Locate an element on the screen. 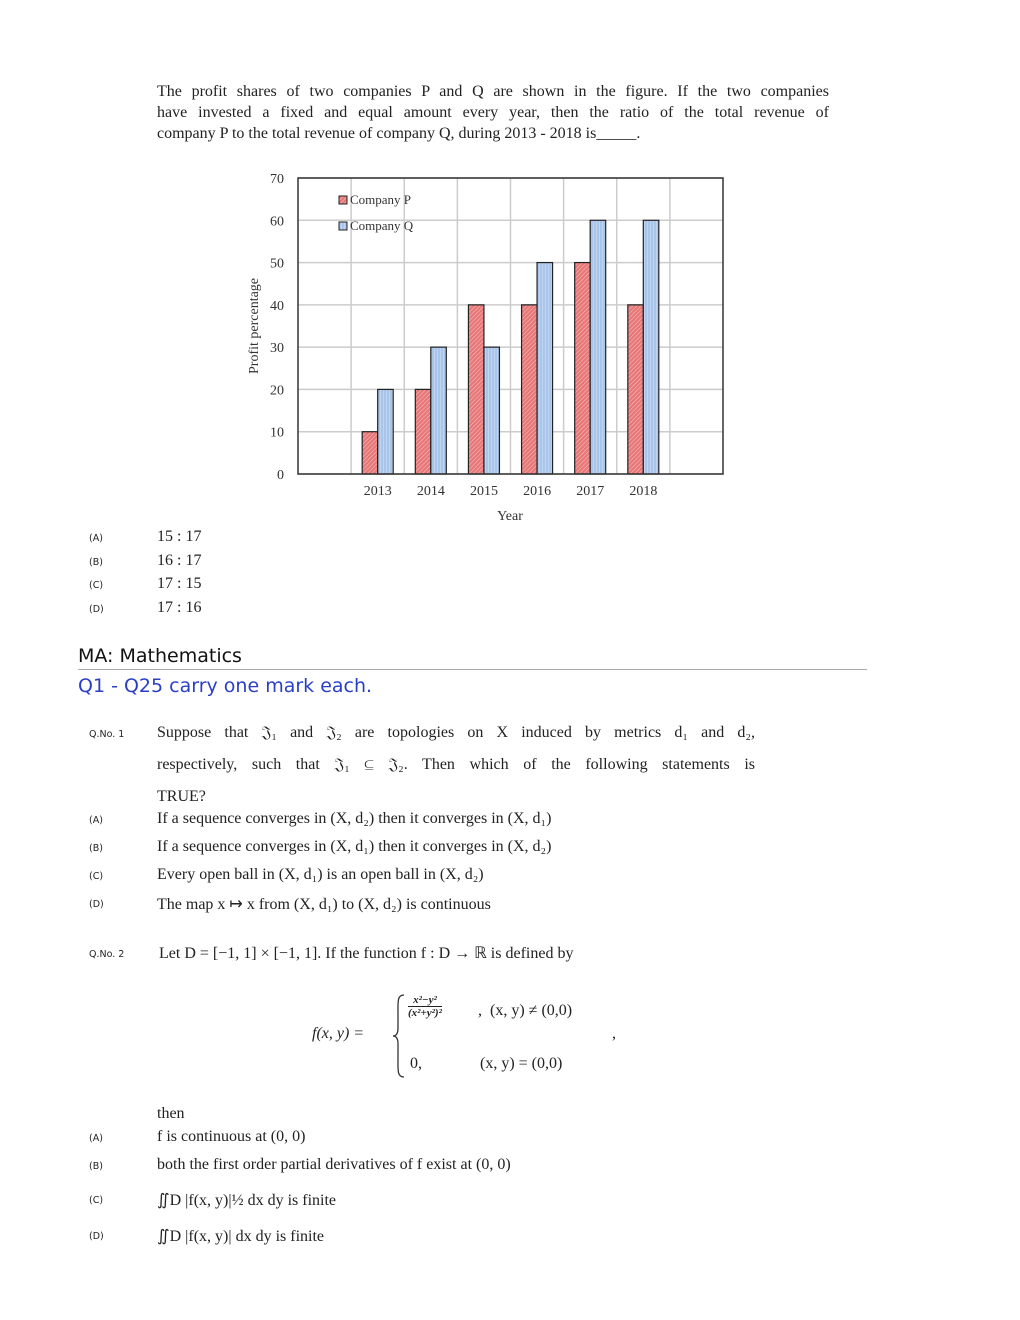  bar-company-p-2016 is located at coordinates (529, 389).